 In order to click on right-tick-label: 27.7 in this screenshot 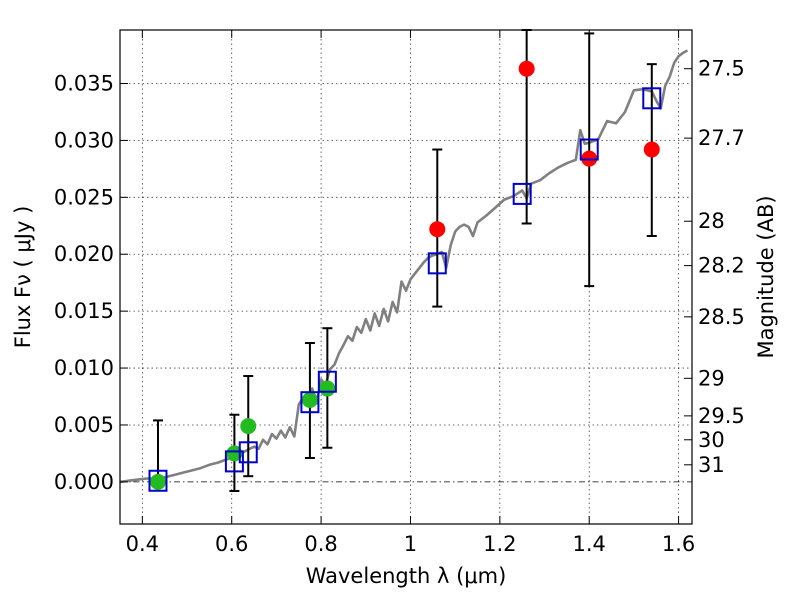, I will do `click(721, 138)`.